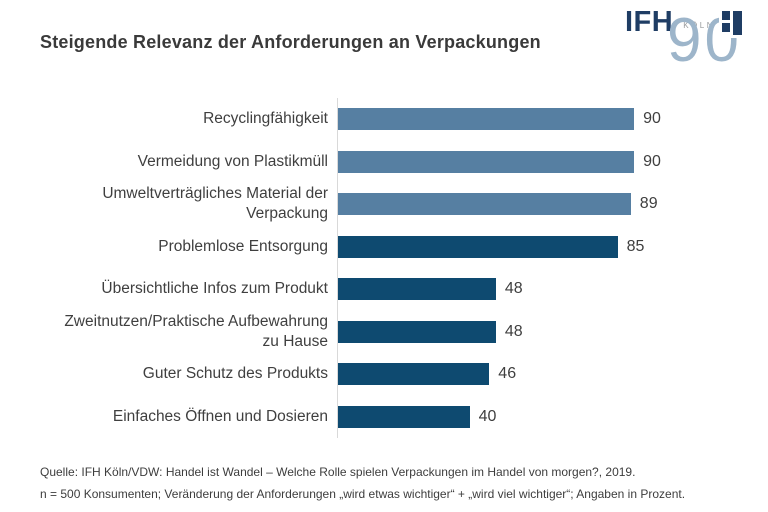  Describe the element at coordinates (220, 416) in the screenshot. I see `category-label: Einfaches Öffnen und Dosieren` at that location.